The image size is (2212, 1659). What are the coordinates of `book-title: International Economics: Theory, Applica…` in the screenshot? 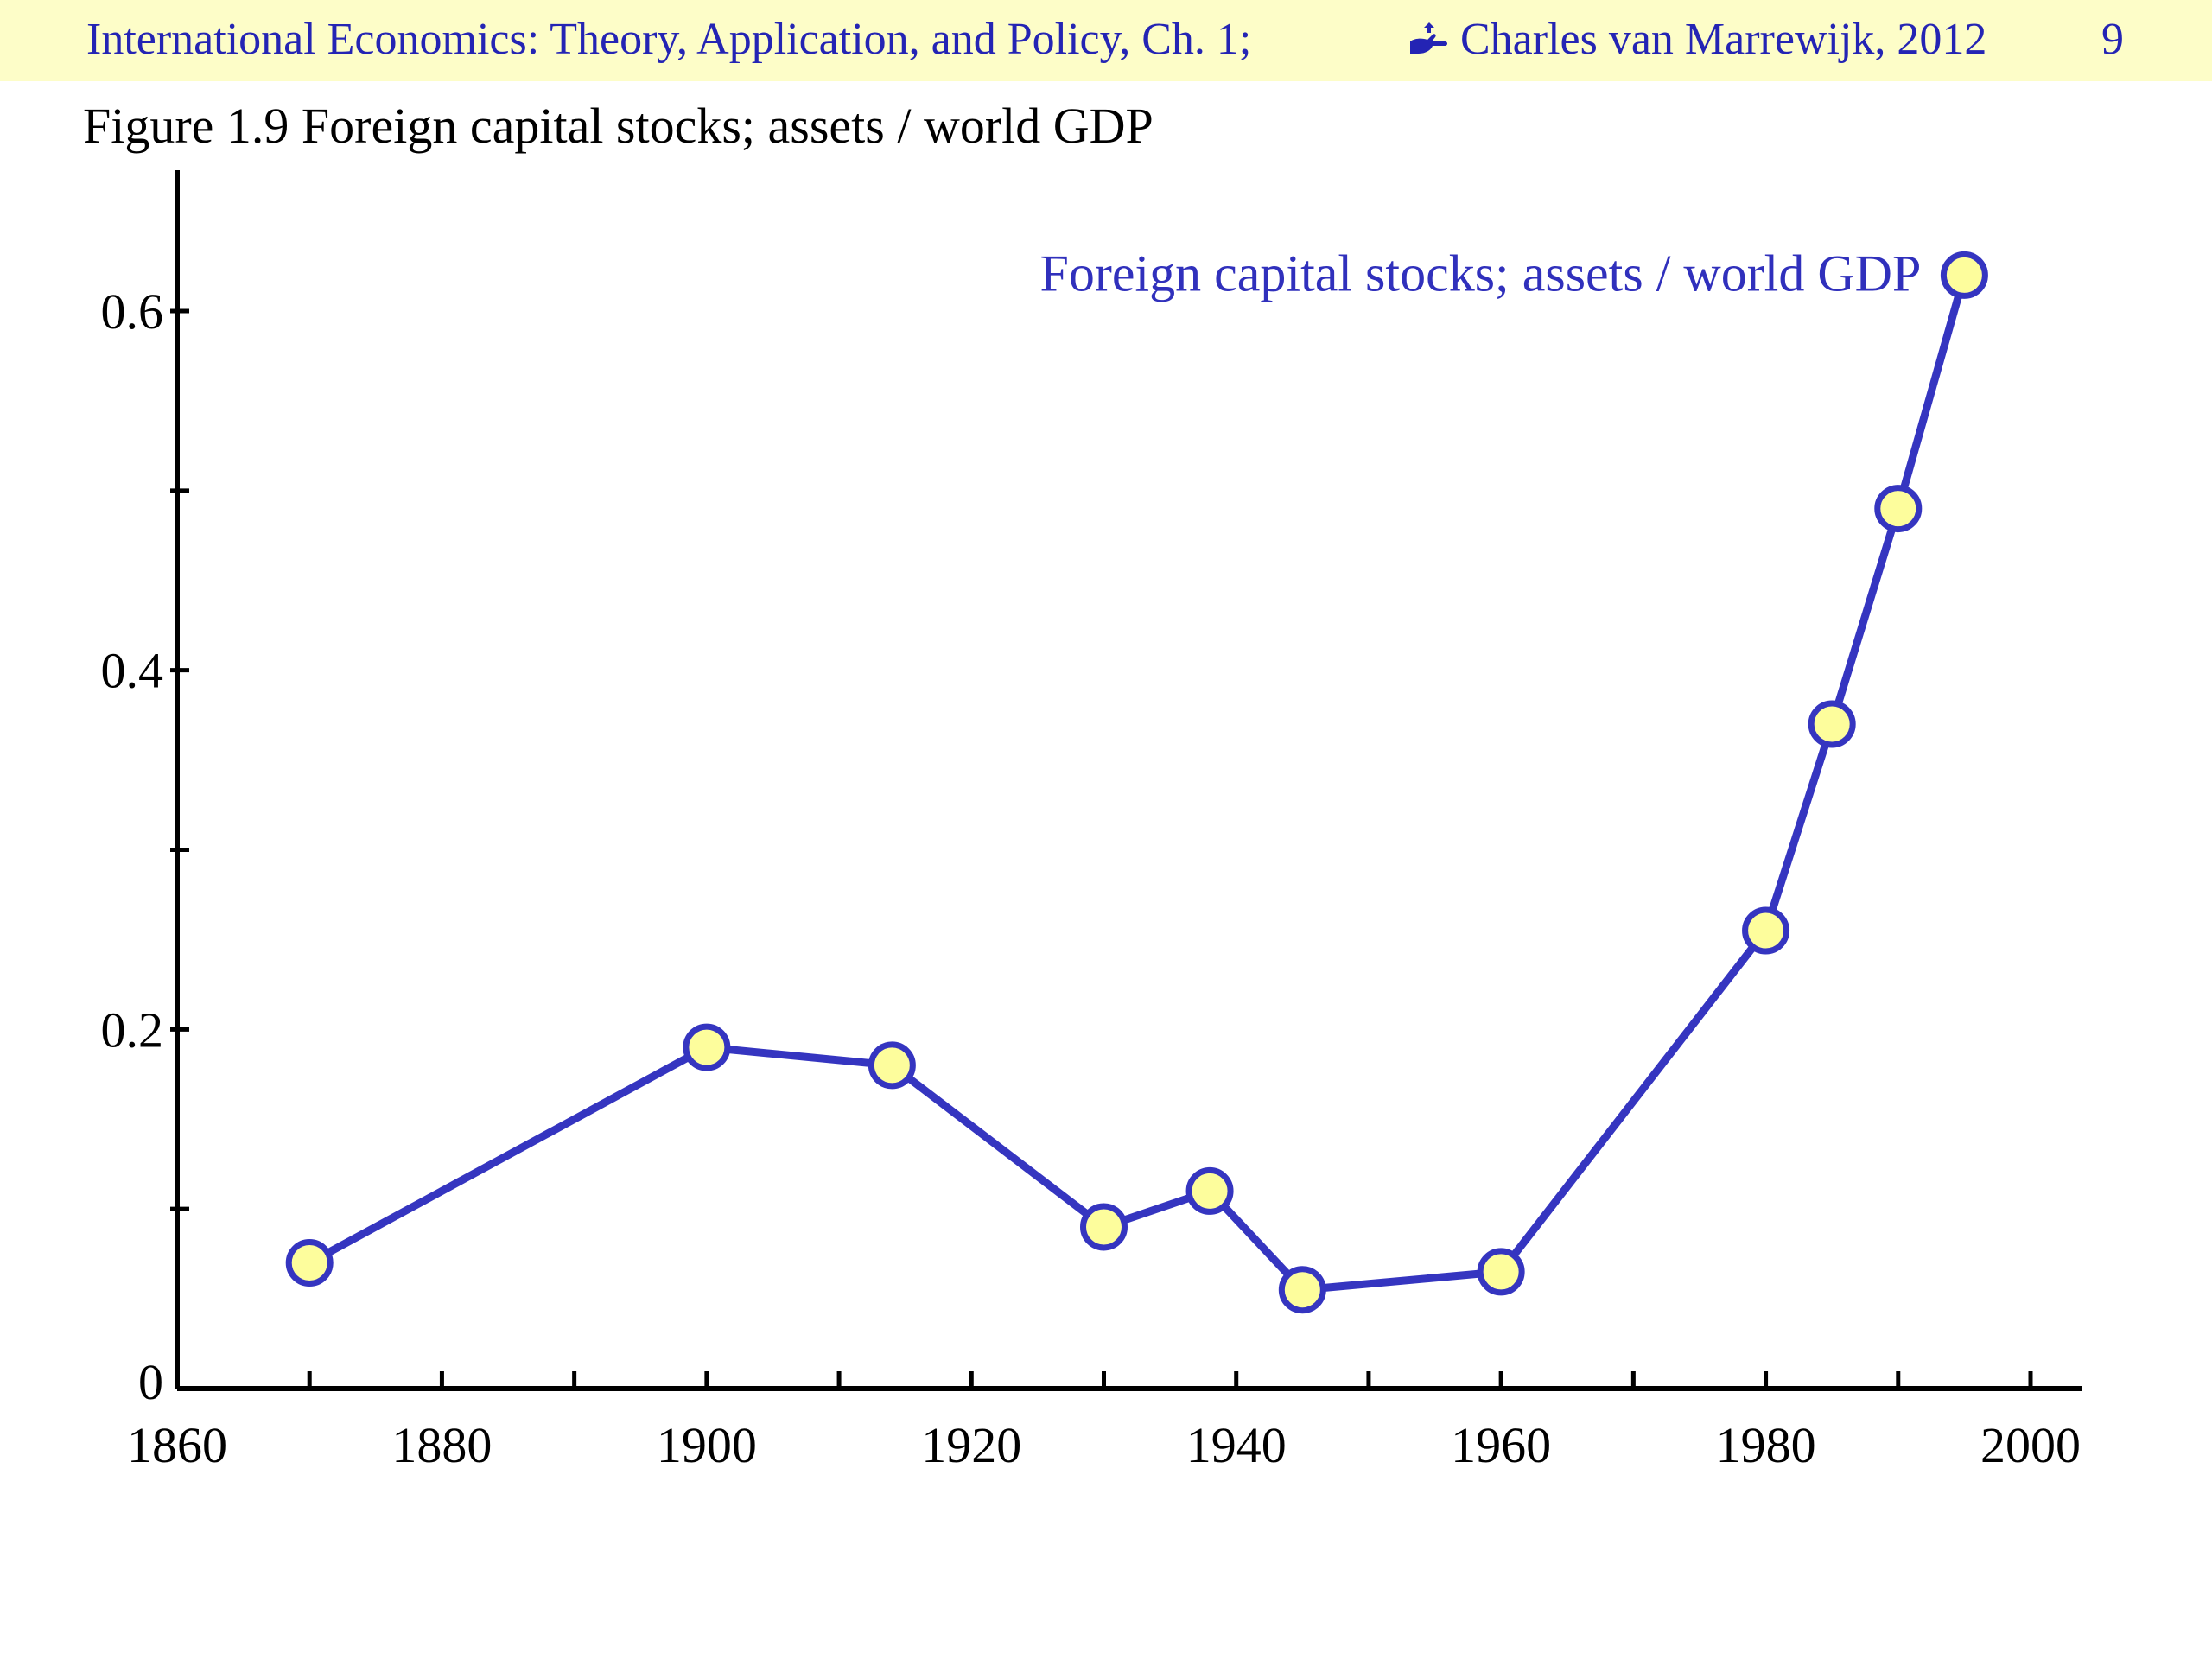 It's located at (669, 39).